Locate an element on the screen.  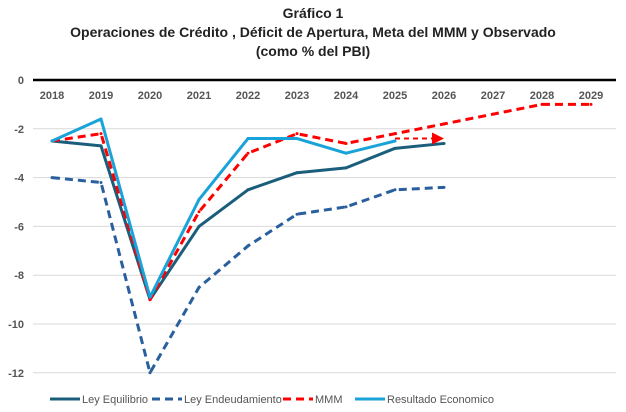
x-tick-label: 2028 is located at coordinates (542, 96).